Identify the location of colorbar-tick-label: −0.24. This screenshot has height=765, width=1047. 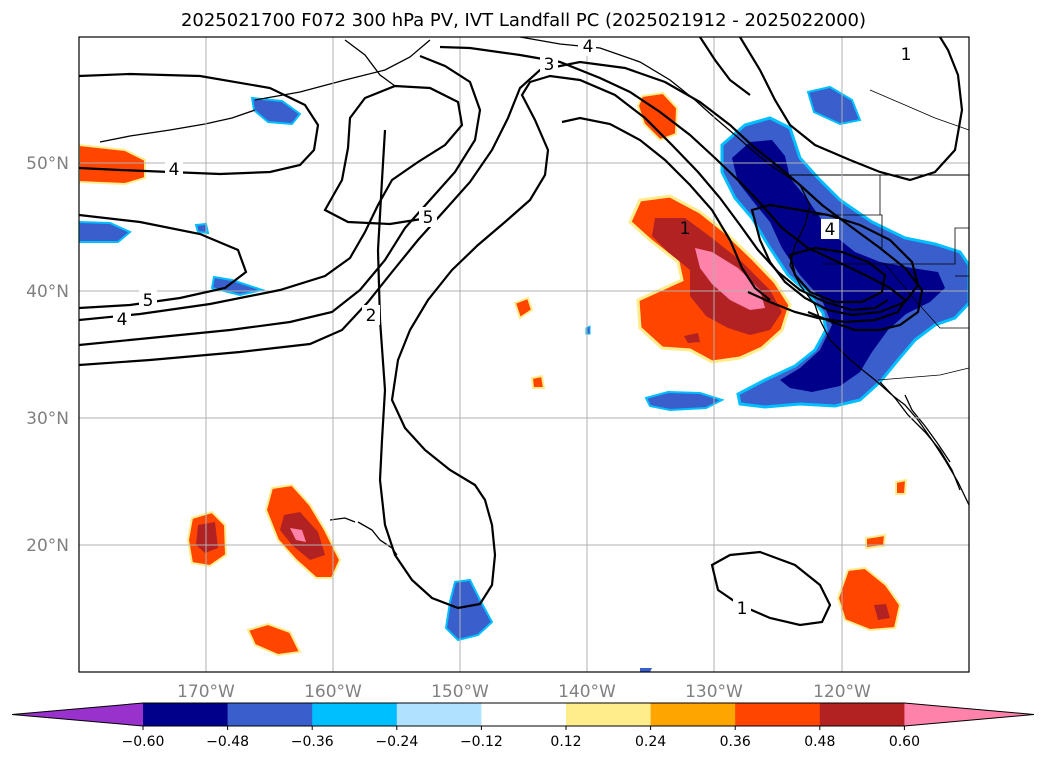
(396, 742).